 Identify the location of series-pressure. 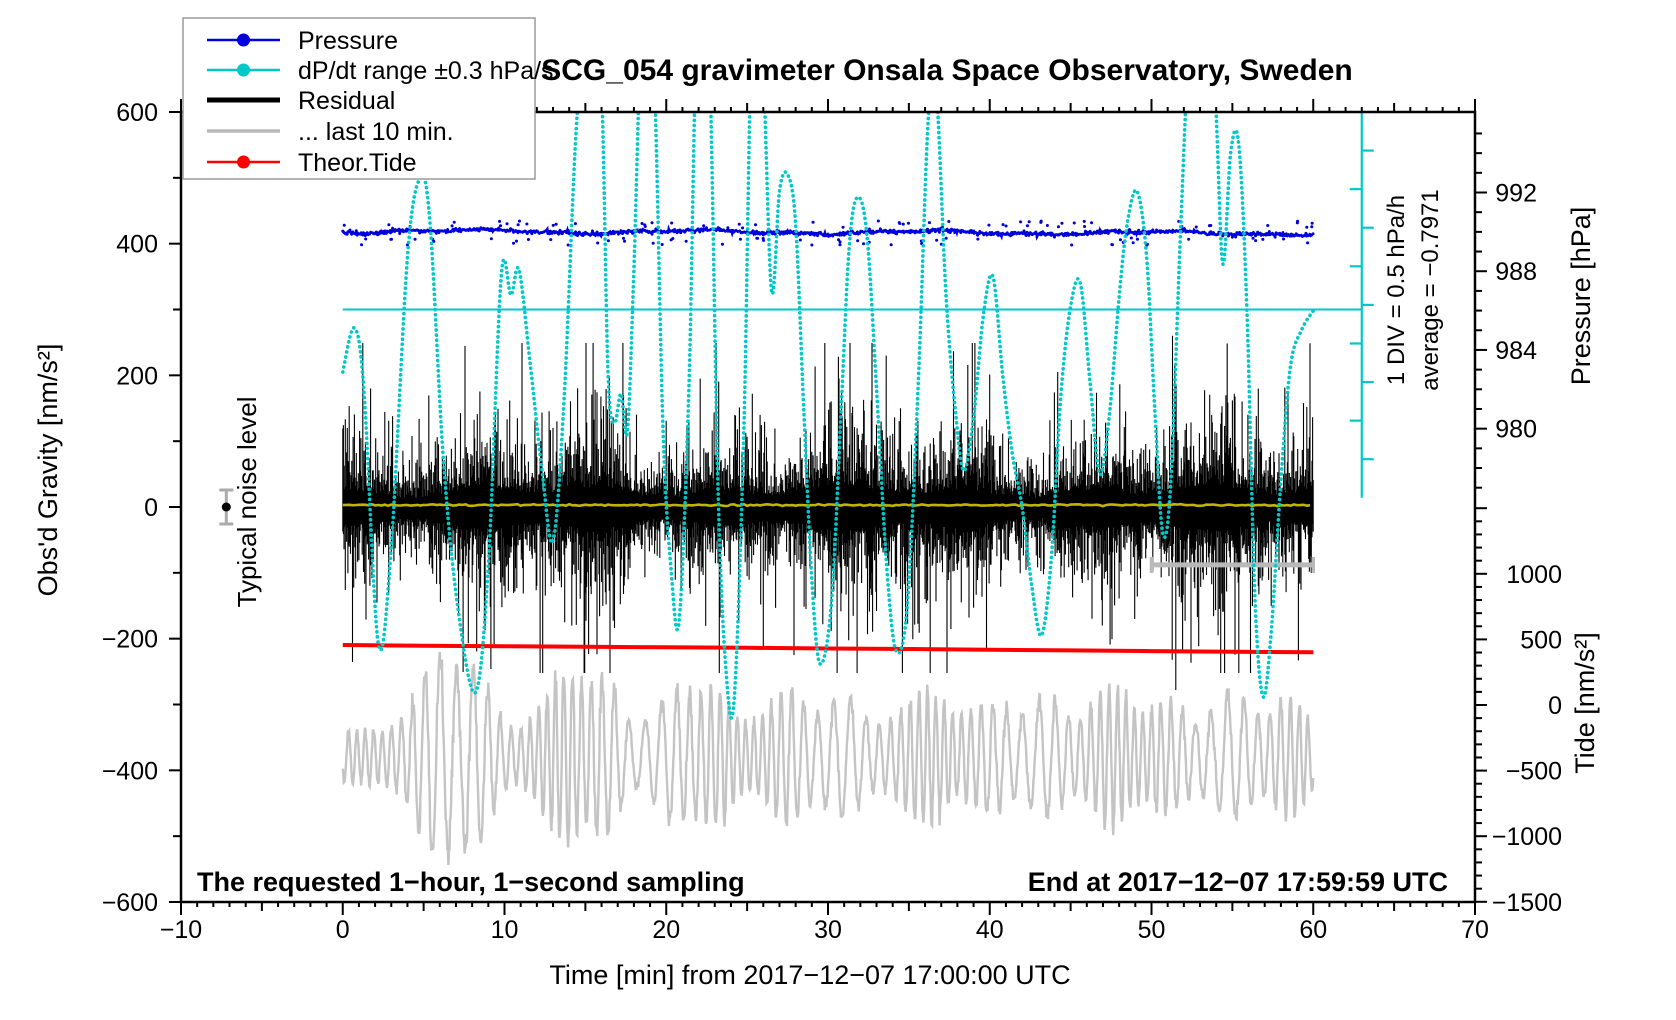
(828, 232).